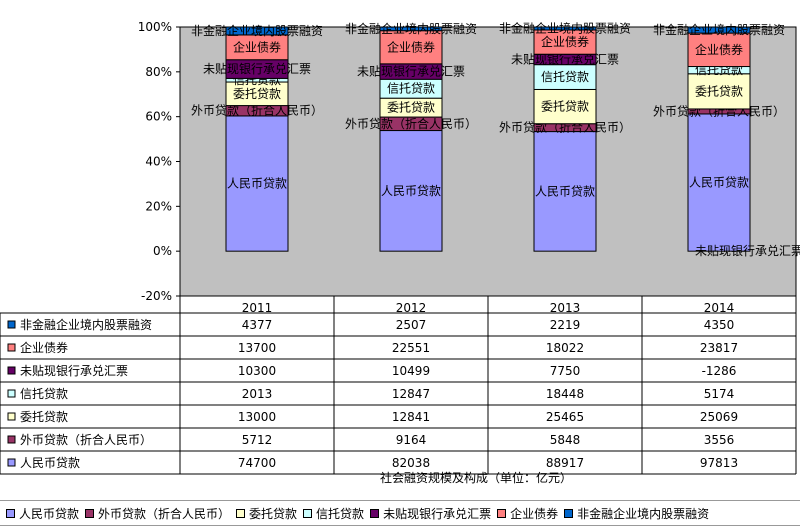 The height and width of the screenshot is (529, 800). What do you see at coordinates (411, 417) in the screenshot?
I see `table-cell-value: 12841` at bounding box center [411, 417].